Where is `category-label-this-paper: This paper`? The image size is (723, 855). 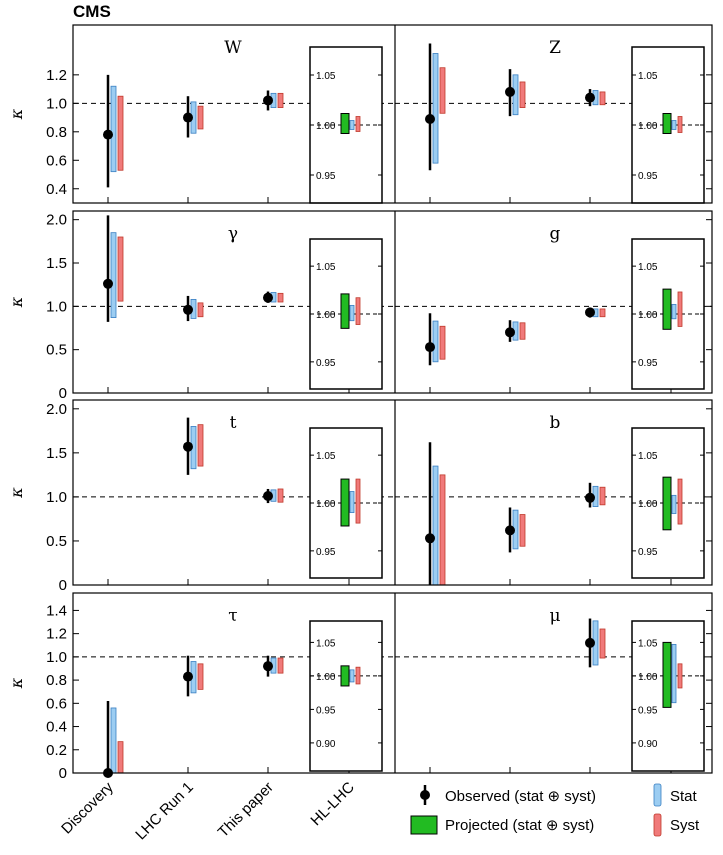
category-label-this-paper: This paper is located at coordinates (246, 810).